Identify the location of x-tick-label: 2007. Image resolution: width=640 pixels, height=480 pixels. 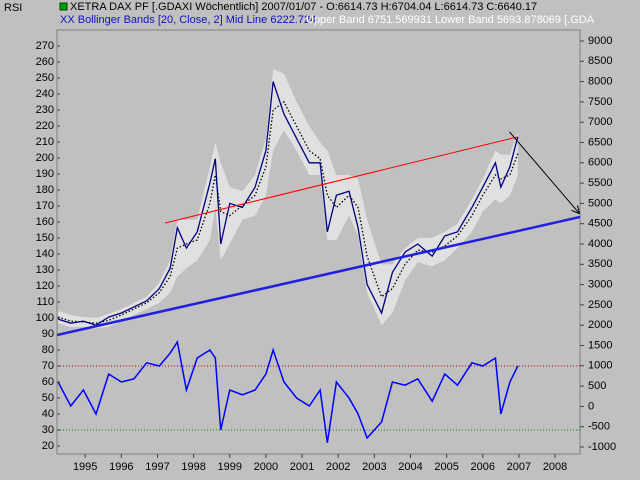
(519, 467).